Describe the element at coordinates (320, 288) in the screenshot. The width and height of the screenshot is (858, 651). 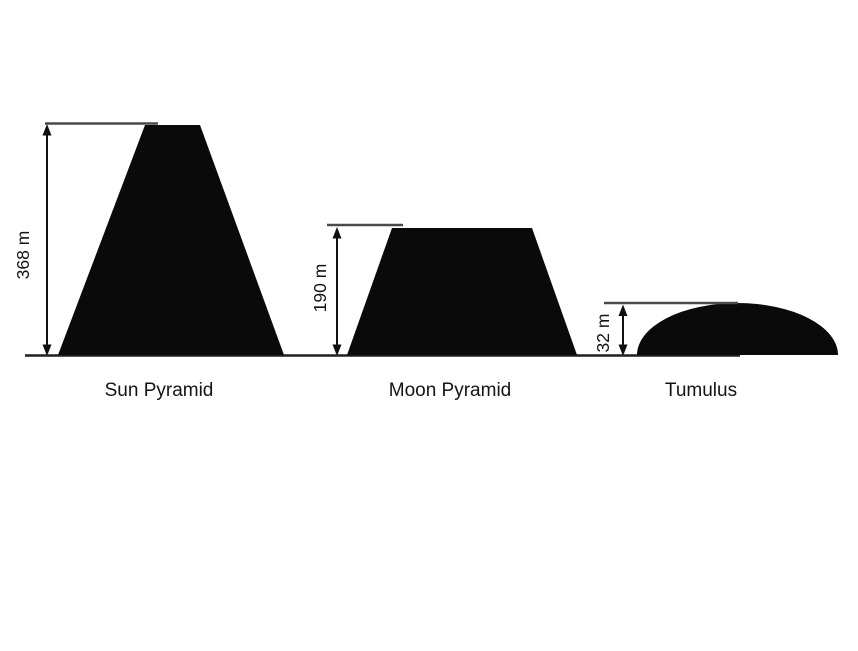
I see `moon-pyramid-height-value: 190 m` at that location.